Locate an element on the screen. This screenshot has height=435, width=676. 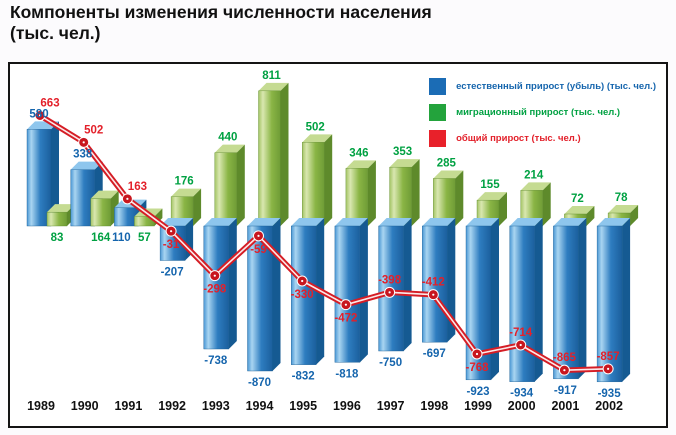
svg-text: 580 is located at coordinates (38, 114).